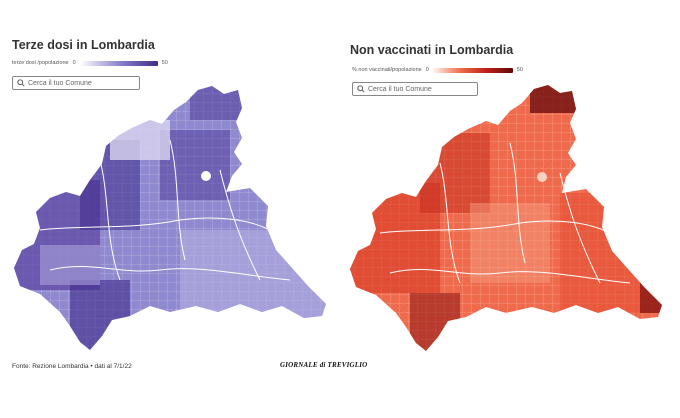 This screenshot has height=418, width=680. I want to click on right-search-placeholder: Cerca il tuo Comune, so click(400, 89).